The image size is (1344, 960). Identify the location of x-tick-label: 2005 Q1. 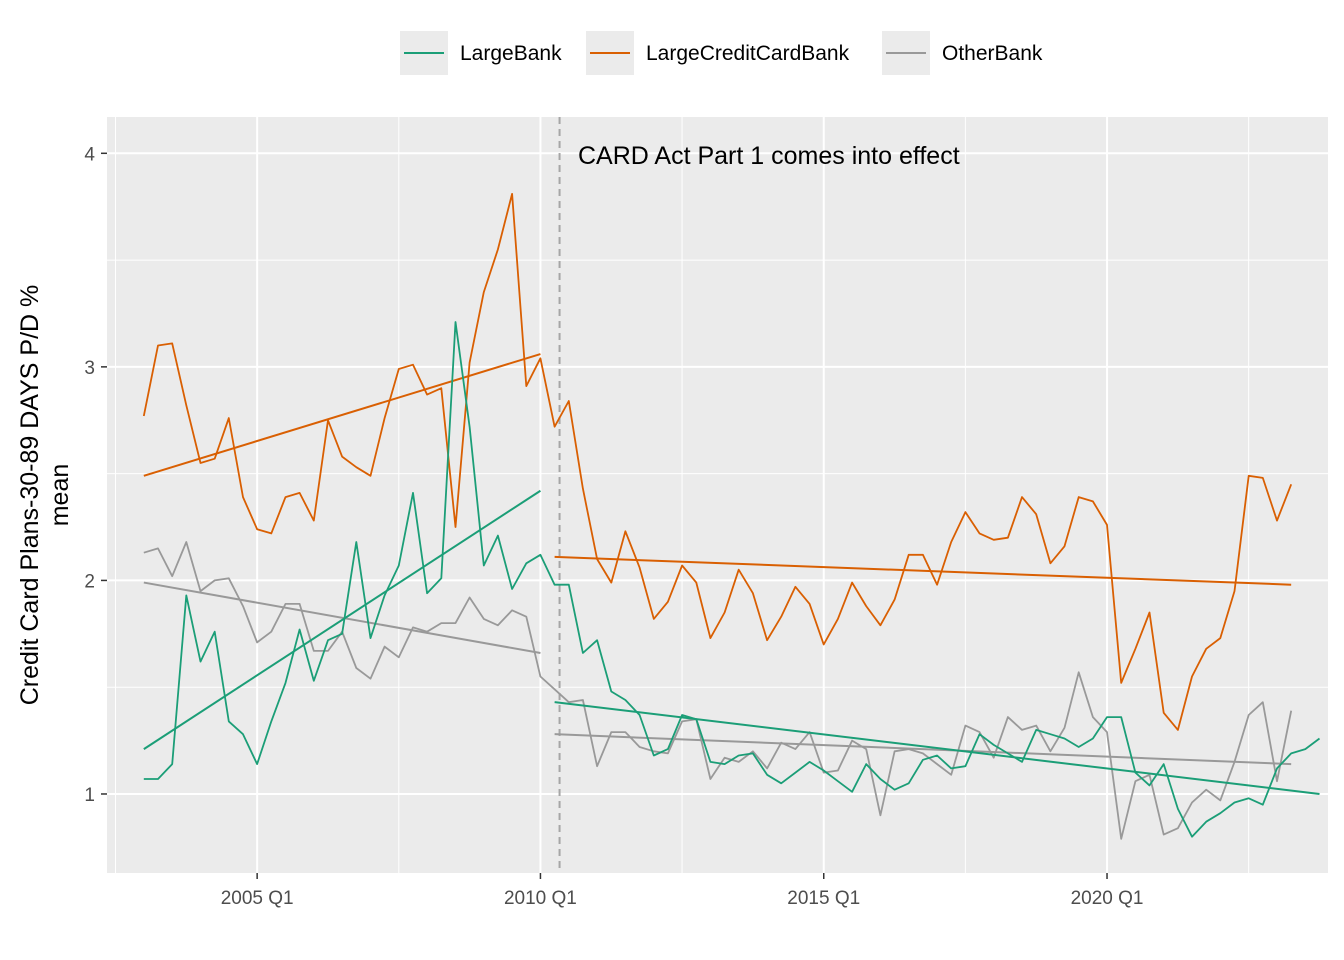
(257, 898).